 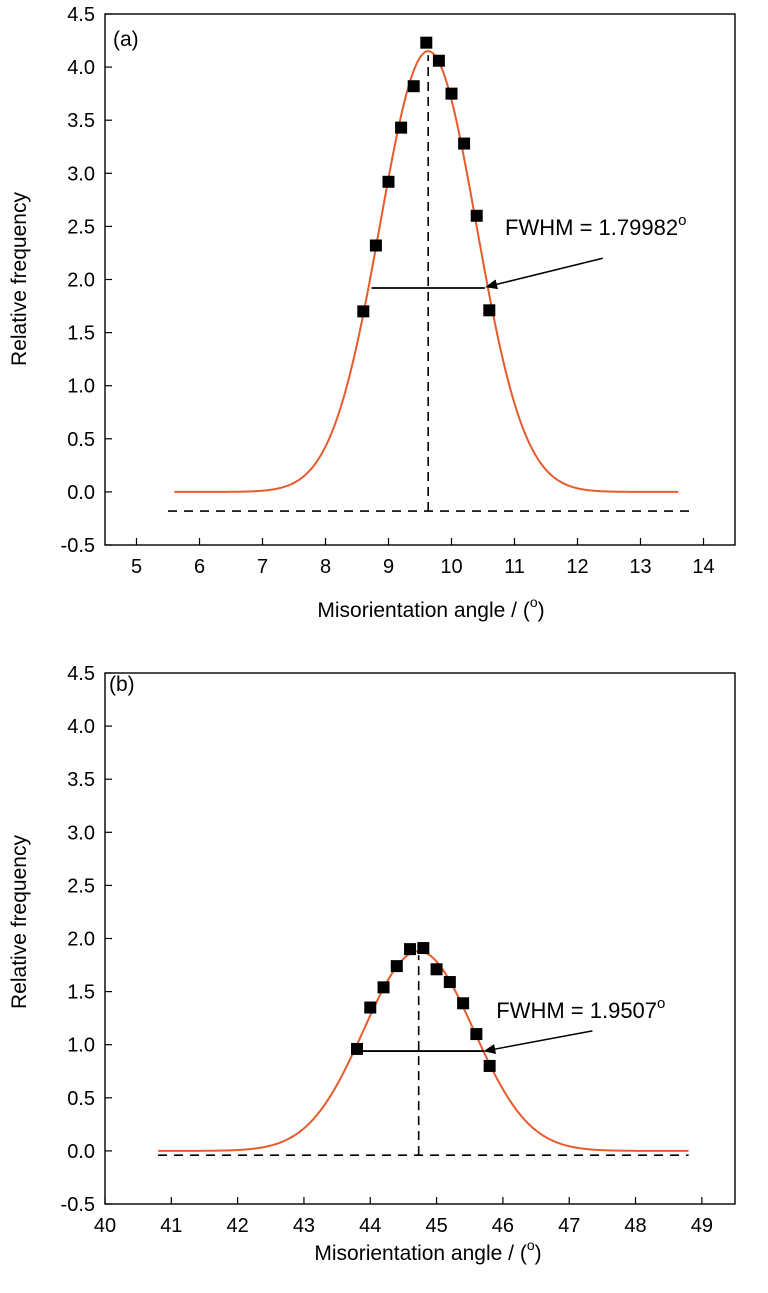 What do you see at coordinates (580, 1009) in the screenshot?
I see `panel-b-fwhm-annotation: FWHM = 1.9507o` at bounding box center [580, 1009].